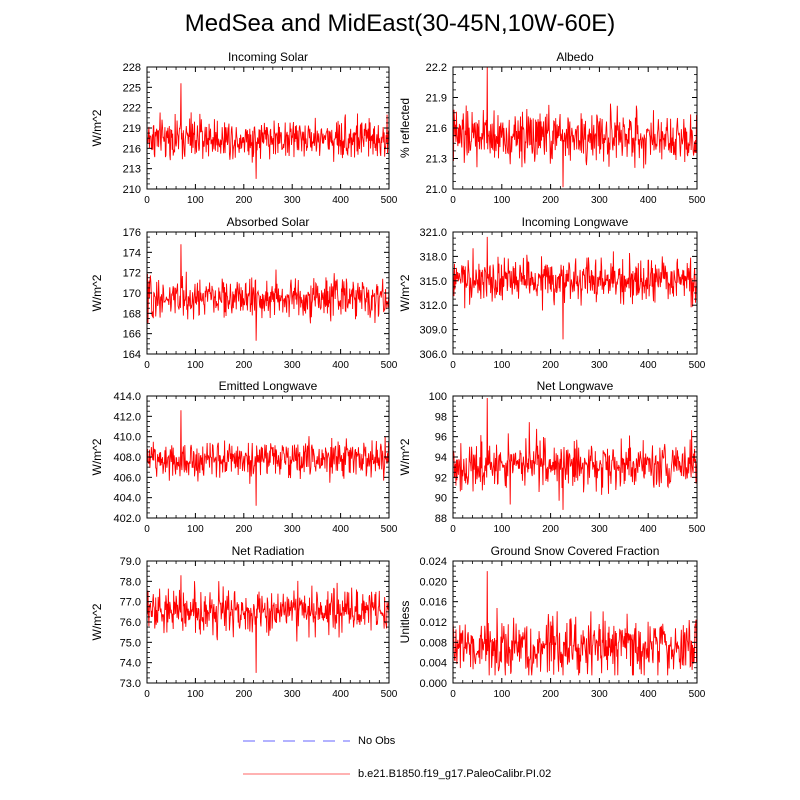 Image resolution: width=800 pixels, height=800 pixels. Describe the element at coordinates (377, 741) in the screenshot. I see `legend-label-no-obs: No Obs` at that location.